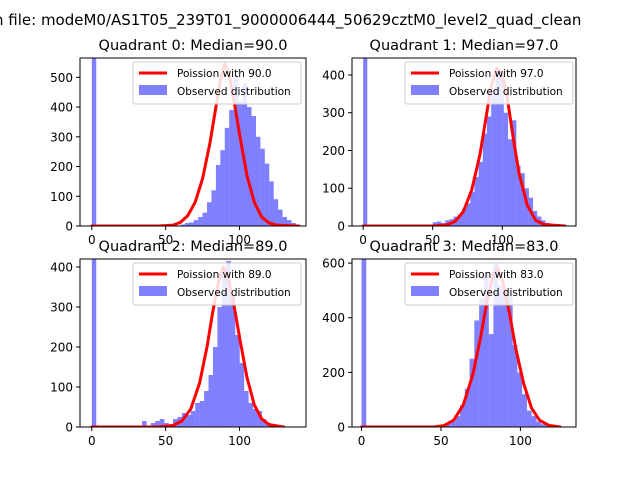 This screenshot has width=640, height=480. Describe the element at coordinates (61, 308) in the screenshot. I see `quadrant-2-ytick-label: 300` at that location.